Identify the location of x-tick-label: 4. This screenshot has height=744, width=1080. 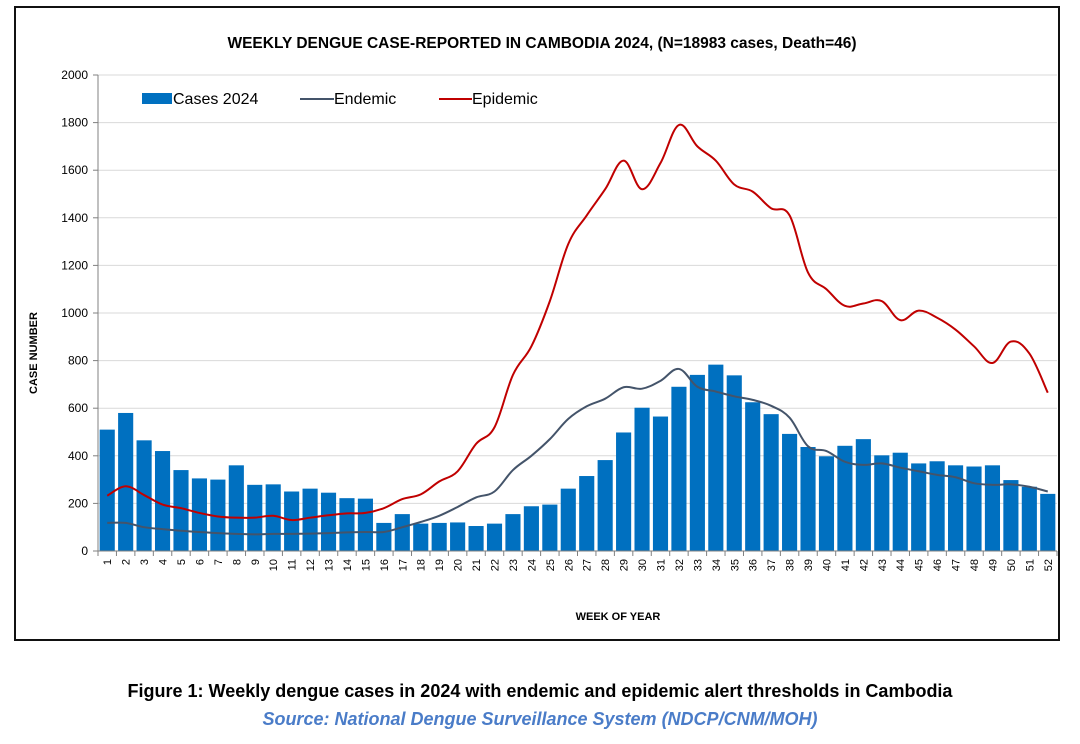
(164, 562).